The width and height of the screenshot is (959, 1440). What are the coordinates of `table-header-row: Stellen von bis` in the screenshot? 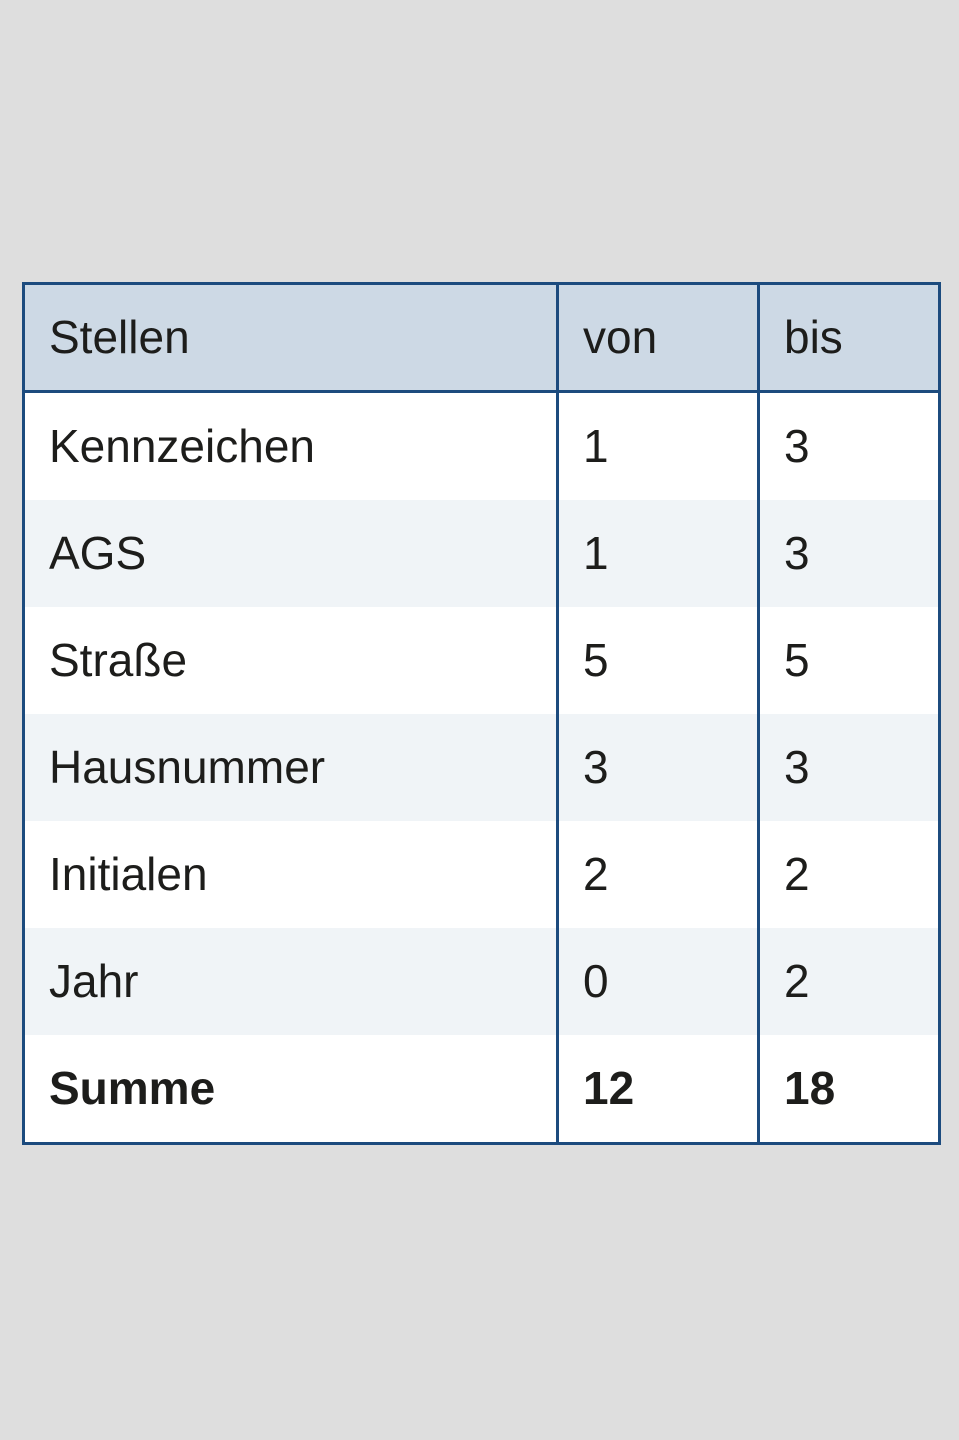 It's located at (481, 338).